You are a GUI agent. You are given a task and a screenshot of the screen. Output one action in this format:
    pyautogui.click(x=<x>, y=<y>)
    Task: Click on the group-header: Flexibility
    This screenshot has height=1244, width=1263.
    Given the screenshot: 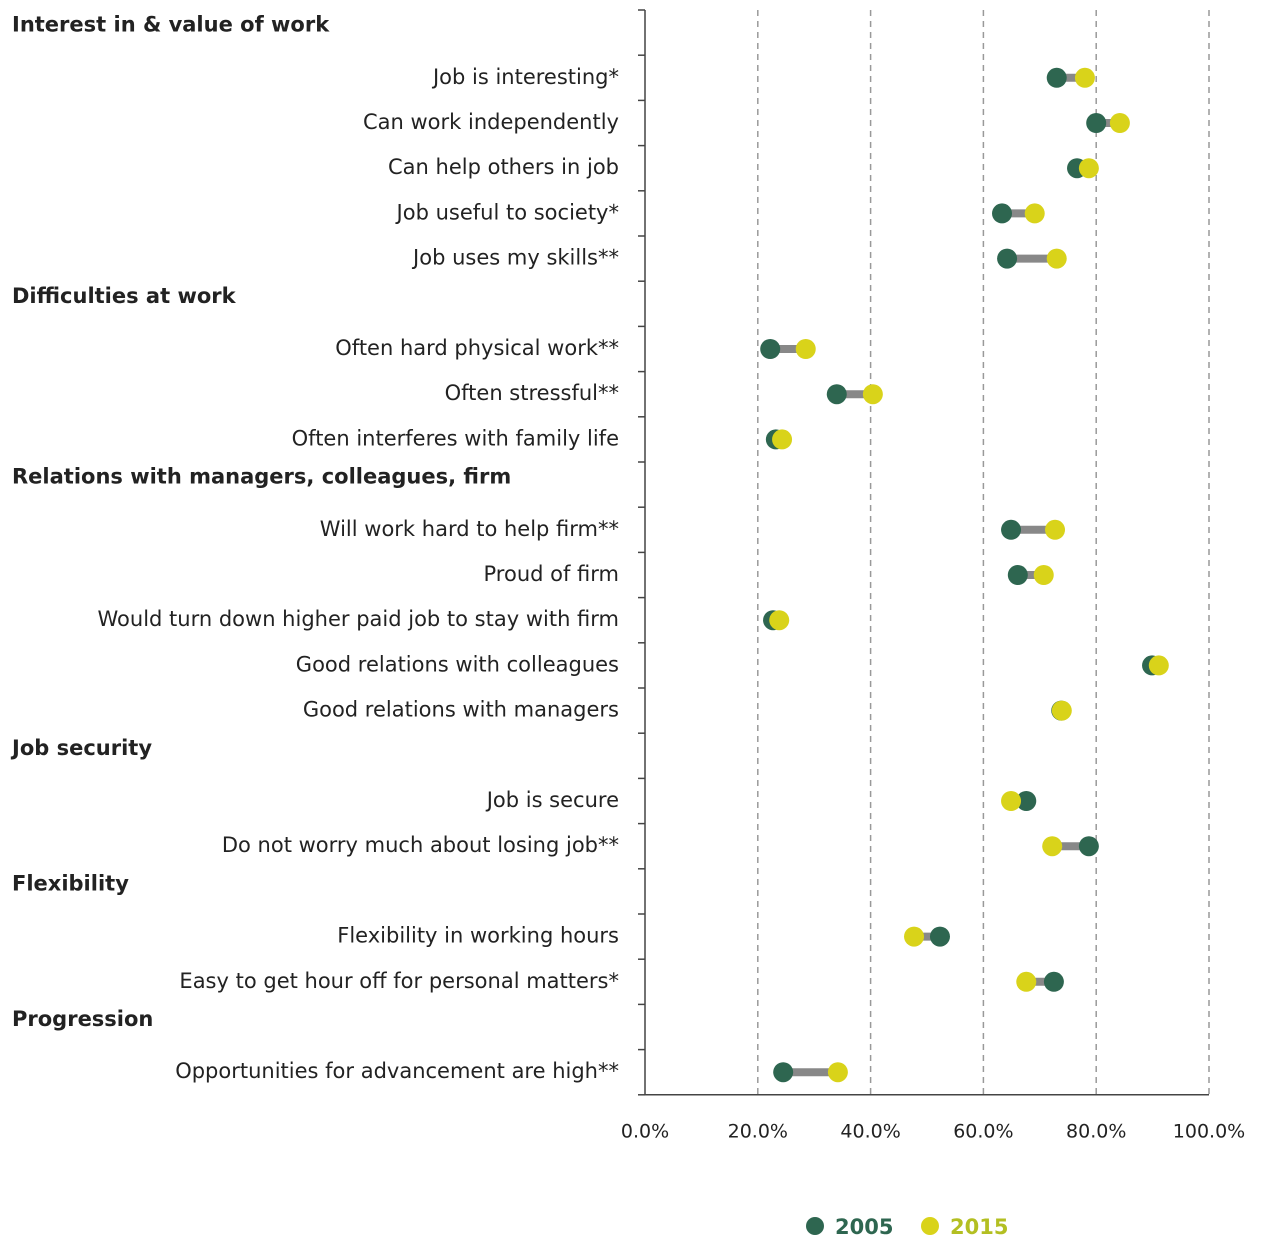 What is the action you would take?
    pyautogui.click(x=70, y=883)
    